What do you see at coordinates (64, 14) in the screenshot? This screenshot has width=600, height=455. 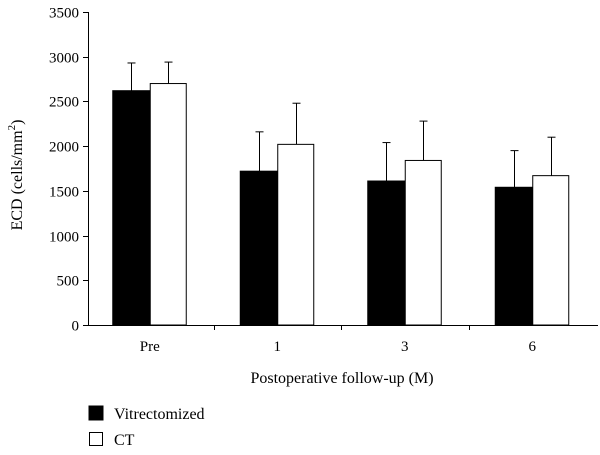 I see `y-tick-label: 3500` at bounding box center [64, 14].